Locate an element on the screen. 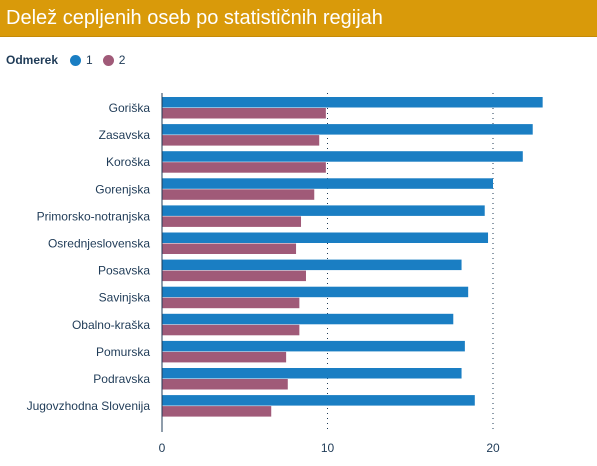 The height and width of the screenshot is (466, 597). legend: Odmerek 1 2 is located at coordinates (70, 60).